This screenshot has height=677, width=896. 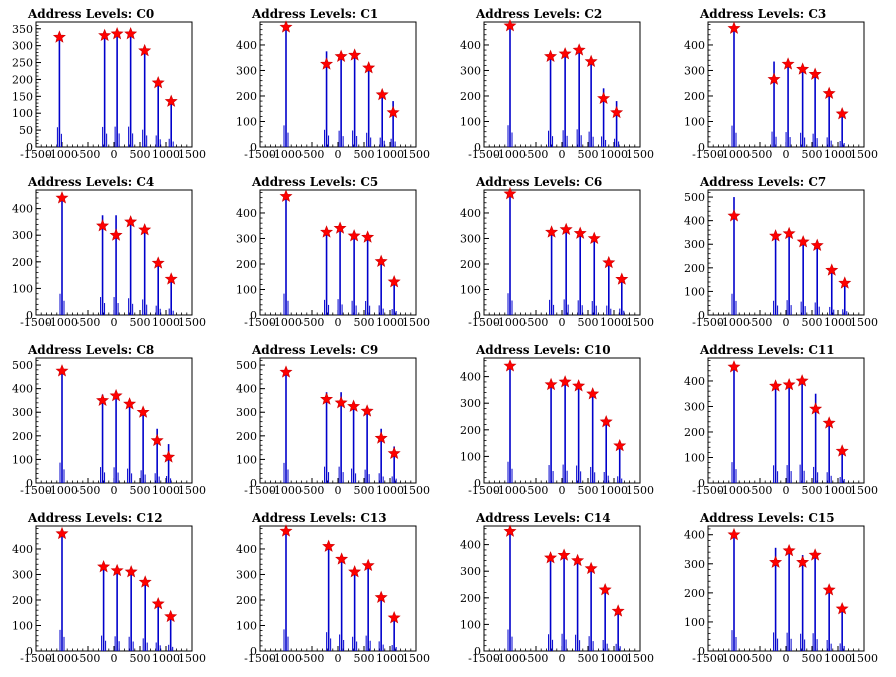 What do you see at coordinates (786, 154) in the screenshot?
I see `x-tick-label: 0` at bounding box center [786, 154].